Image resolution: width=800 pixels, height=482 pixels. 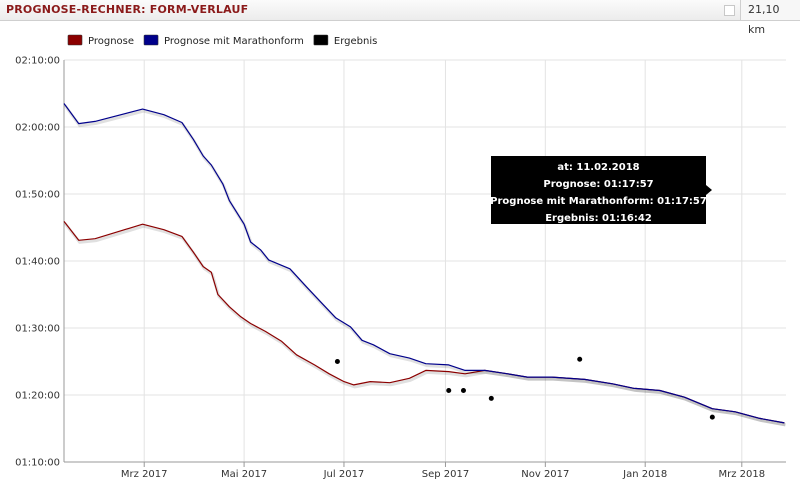 I want to click on legend-label: Prognose, so click(x=111, y=41).